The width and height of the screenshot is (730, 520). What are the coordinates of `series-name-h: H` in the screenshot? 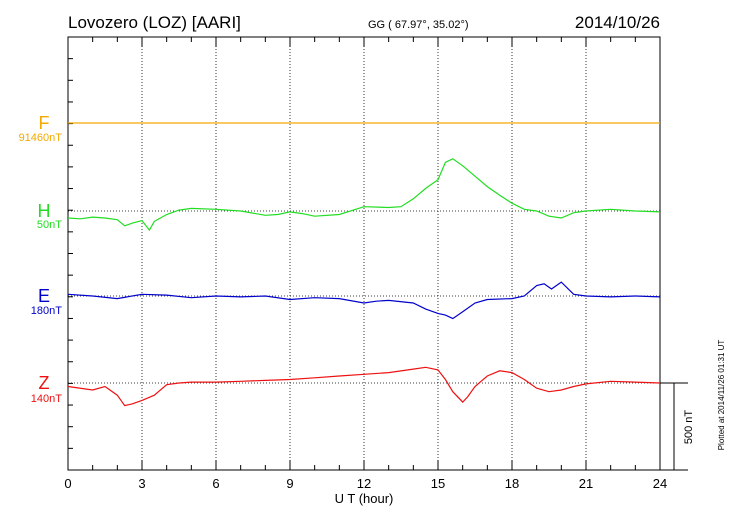 It's located at (44, 211).